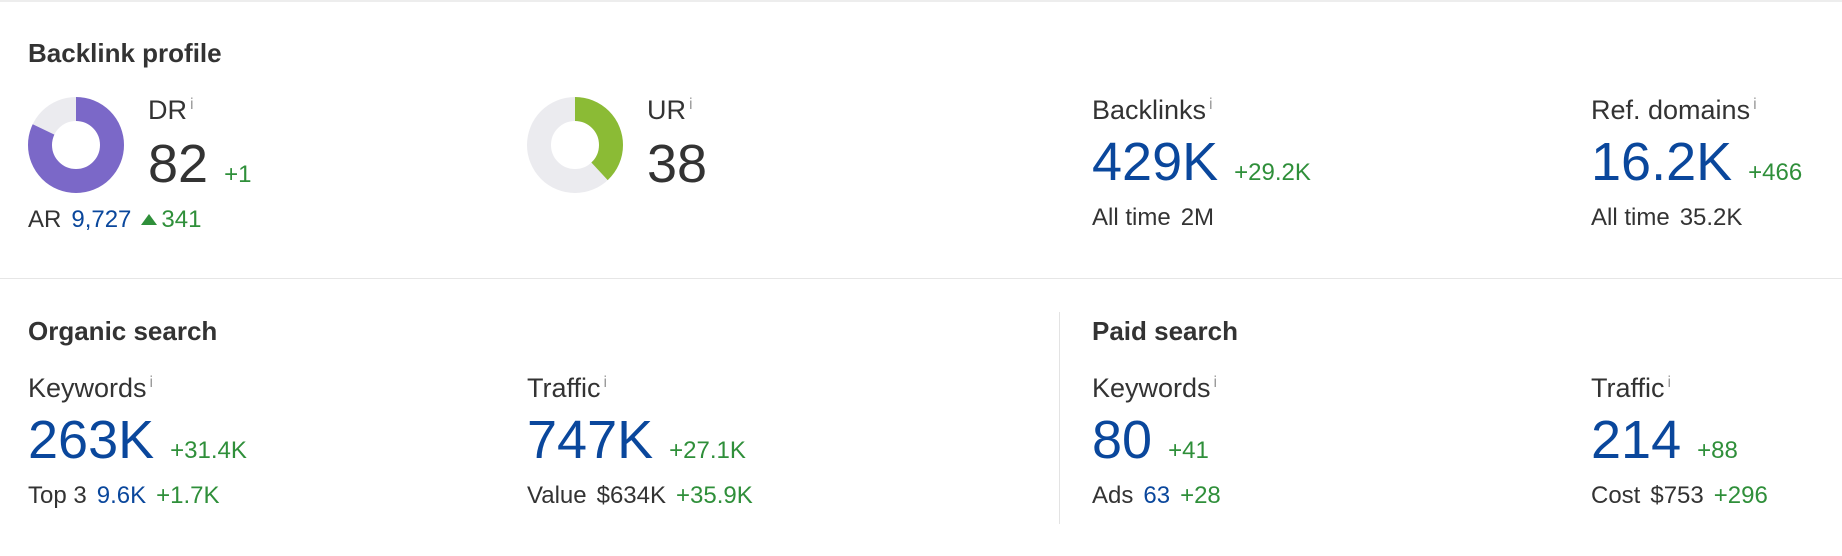 Image resolution: width=1842 pixels, height=556 pixels. Describe the element at coordinates (208, 450) in the screenshot. I see `organic-keywords-delta: +31.4K` at that location.